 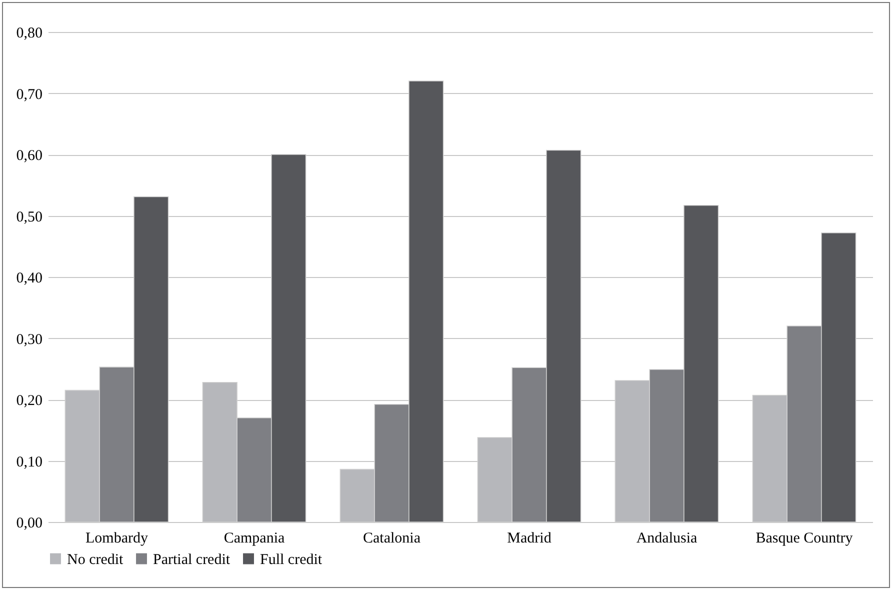 What do you see at coordinates (667, 538) in the screenshot?
I see `x-tick-label: Andalusia` at bounding box center [667, 538].